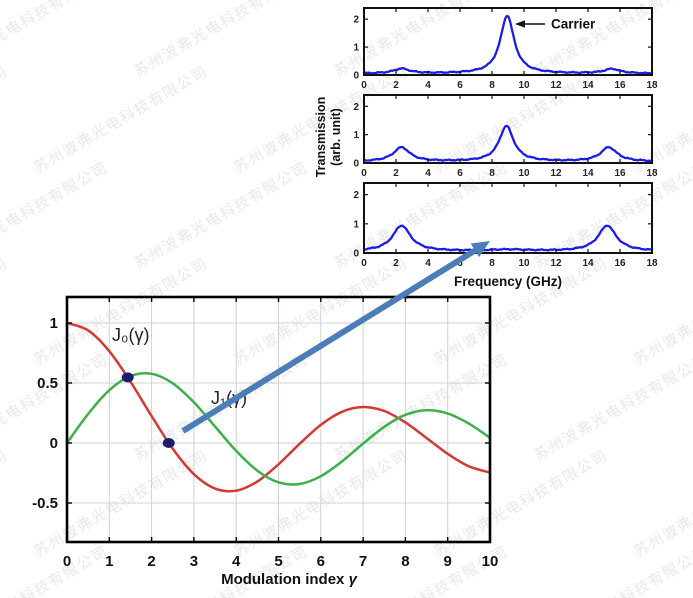 The width and height of the screenshot is (693, 598). I want to click on x-tick-label: 5, so click(278, 561).